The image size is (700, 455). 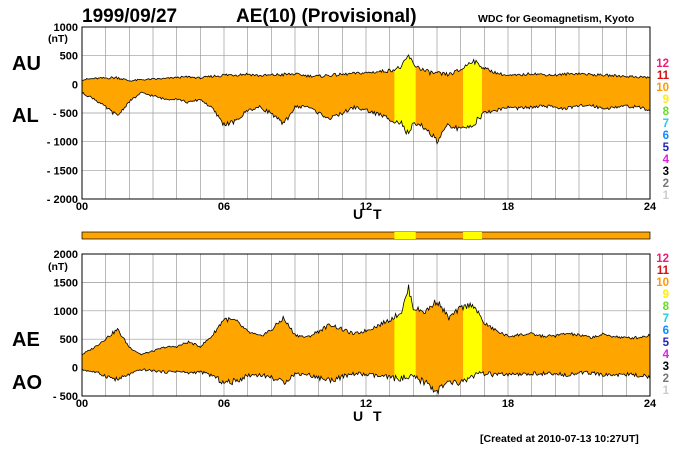 What do you see at coordinates (556, 19) in the screenshot?
I see `organization-label: WDC for Geomagnetism, Kyoto` at bounding box center [556, 19].